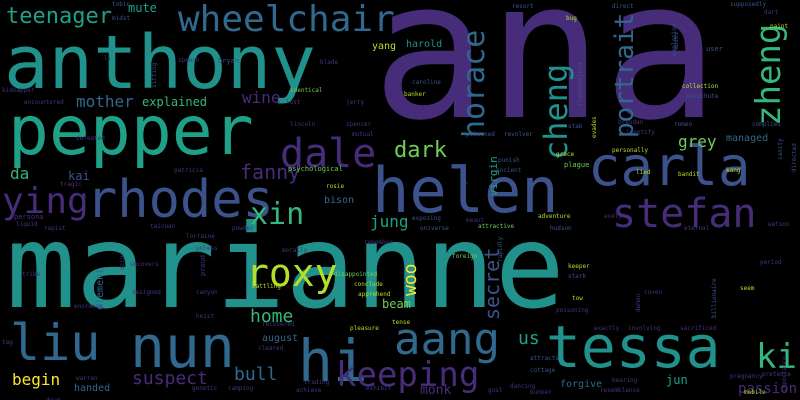 The height and width of the screenshot is (400, 800). Describe the element at coordinates (541, 392) in the screenshot. I see `word-bunker: bunker` at that location.